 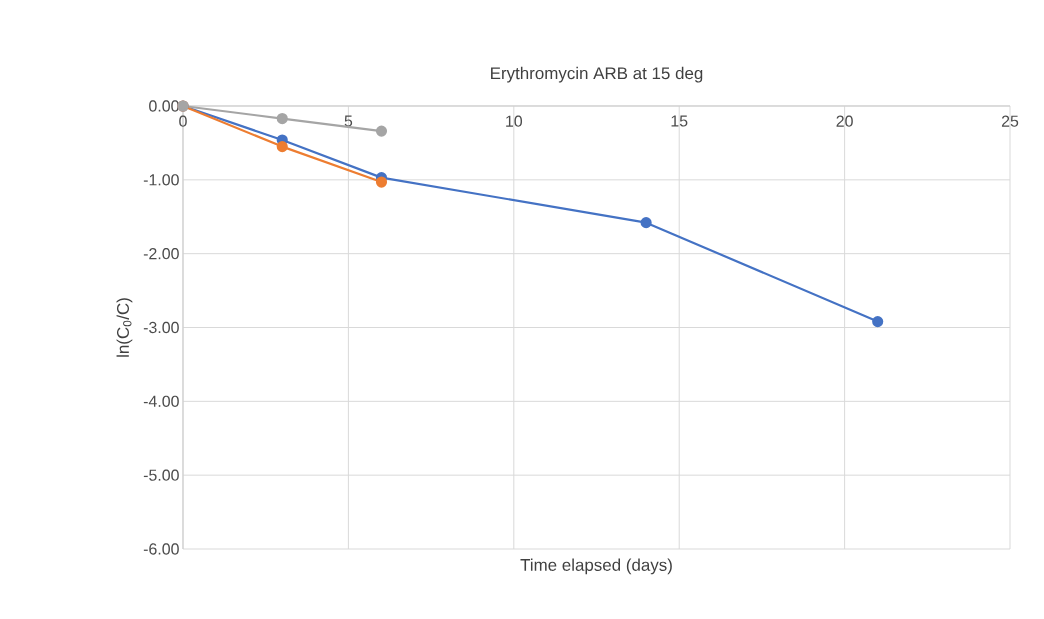 What do you see at coordinates (679, 121) in the screenshot?
I see `x-tick-label: 15` at bounding box center [679, 121].